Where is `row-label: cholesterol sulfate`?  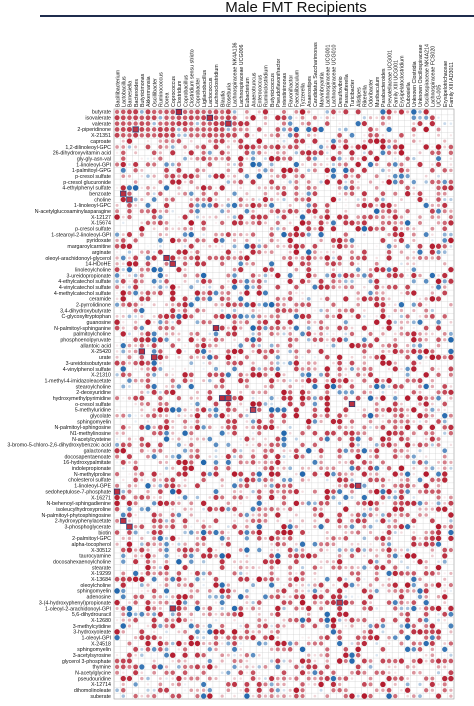
row-label: cholesterol sulfate is located at coordinates (89, 481).